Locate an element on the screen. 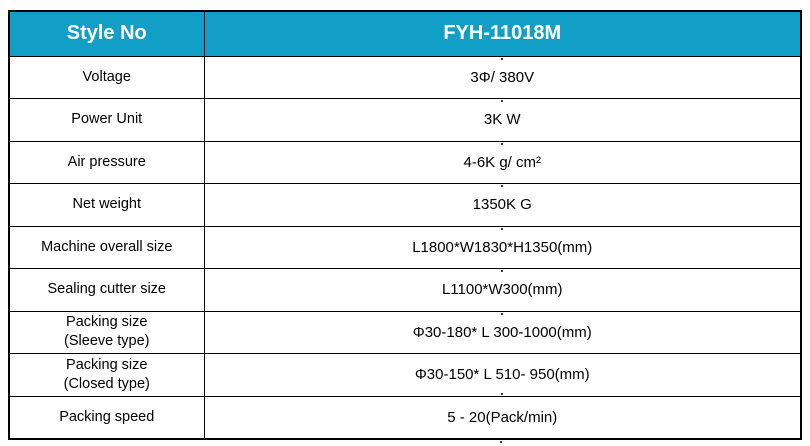  spec-label: Power Unit is located at coordinates (106, 120).